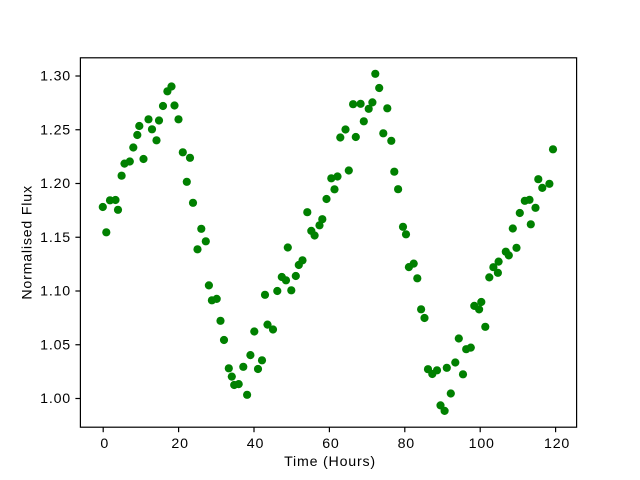 The height and width of the screenshot is (480, 640). I want to click on svg-text: 0, so click(104, 444).